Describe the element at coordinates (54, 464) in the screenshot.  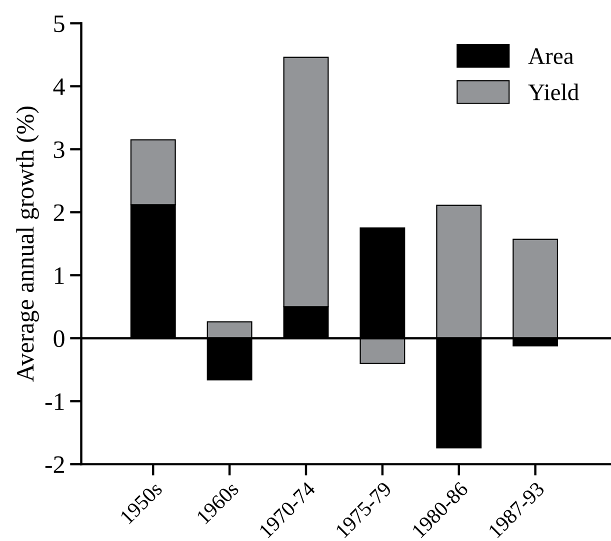
I see `y-tick-label: -2` at that location.